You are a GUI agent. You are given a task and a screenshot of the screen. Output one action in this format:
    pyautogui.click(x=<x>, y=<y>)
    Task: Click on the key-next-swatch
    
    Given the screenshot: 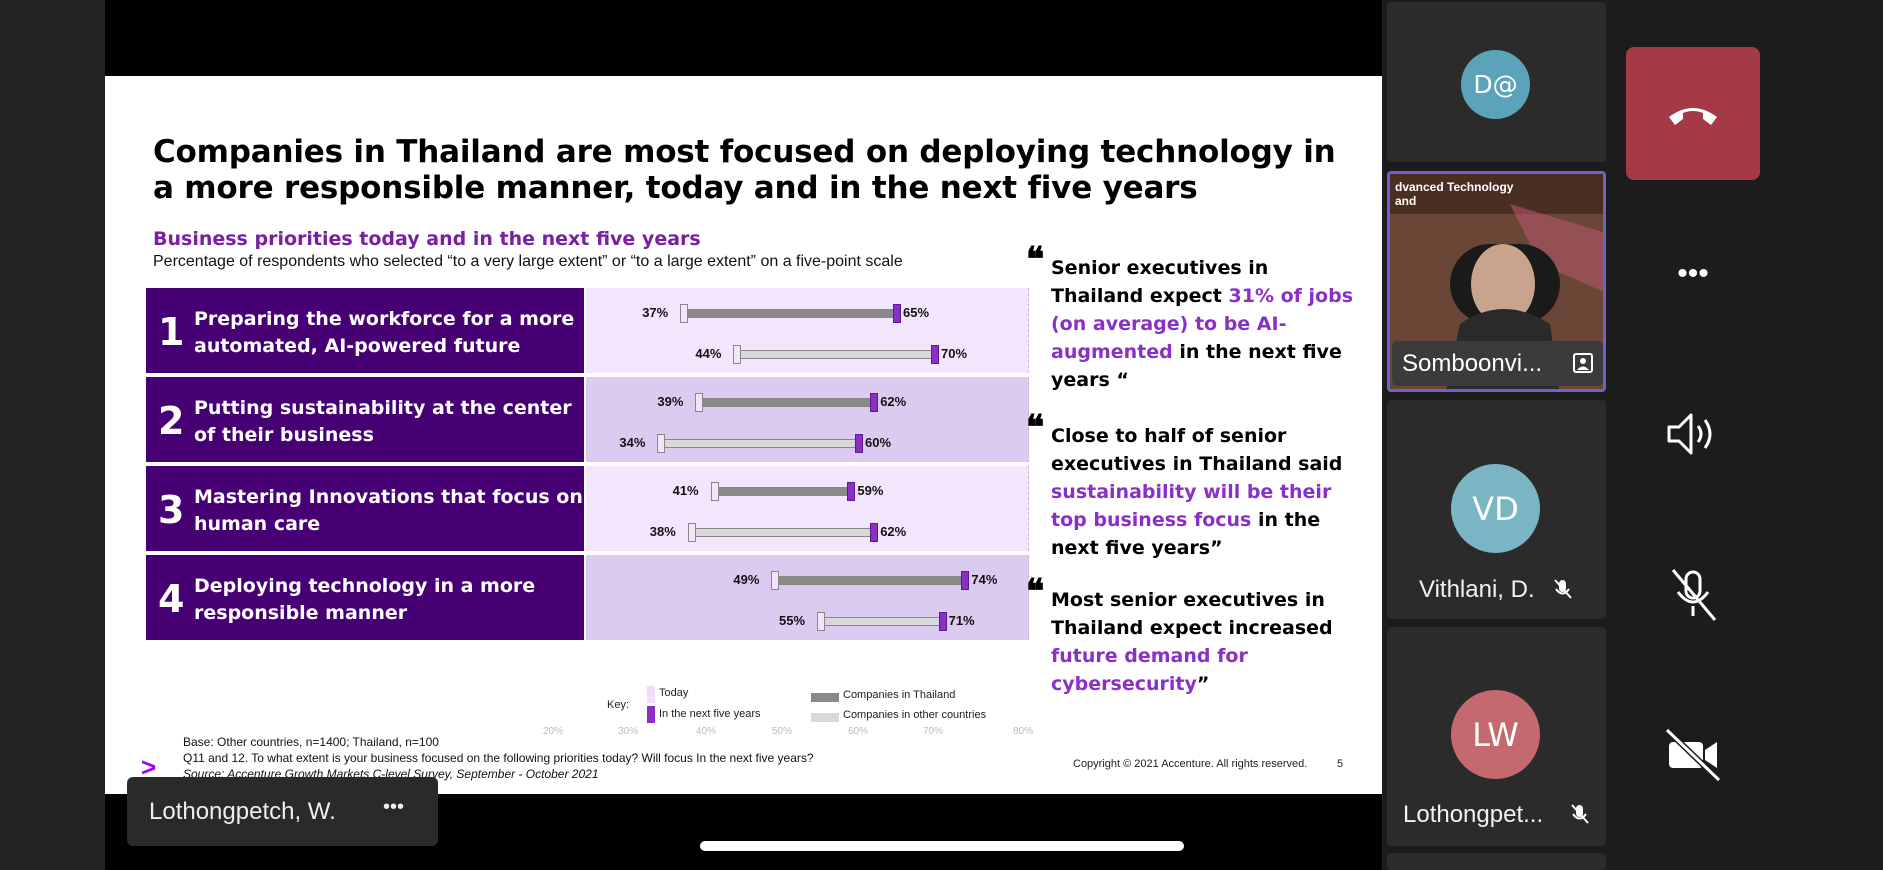 What is the action you would take?
    pyautogui.click(x=651, y=714)
    